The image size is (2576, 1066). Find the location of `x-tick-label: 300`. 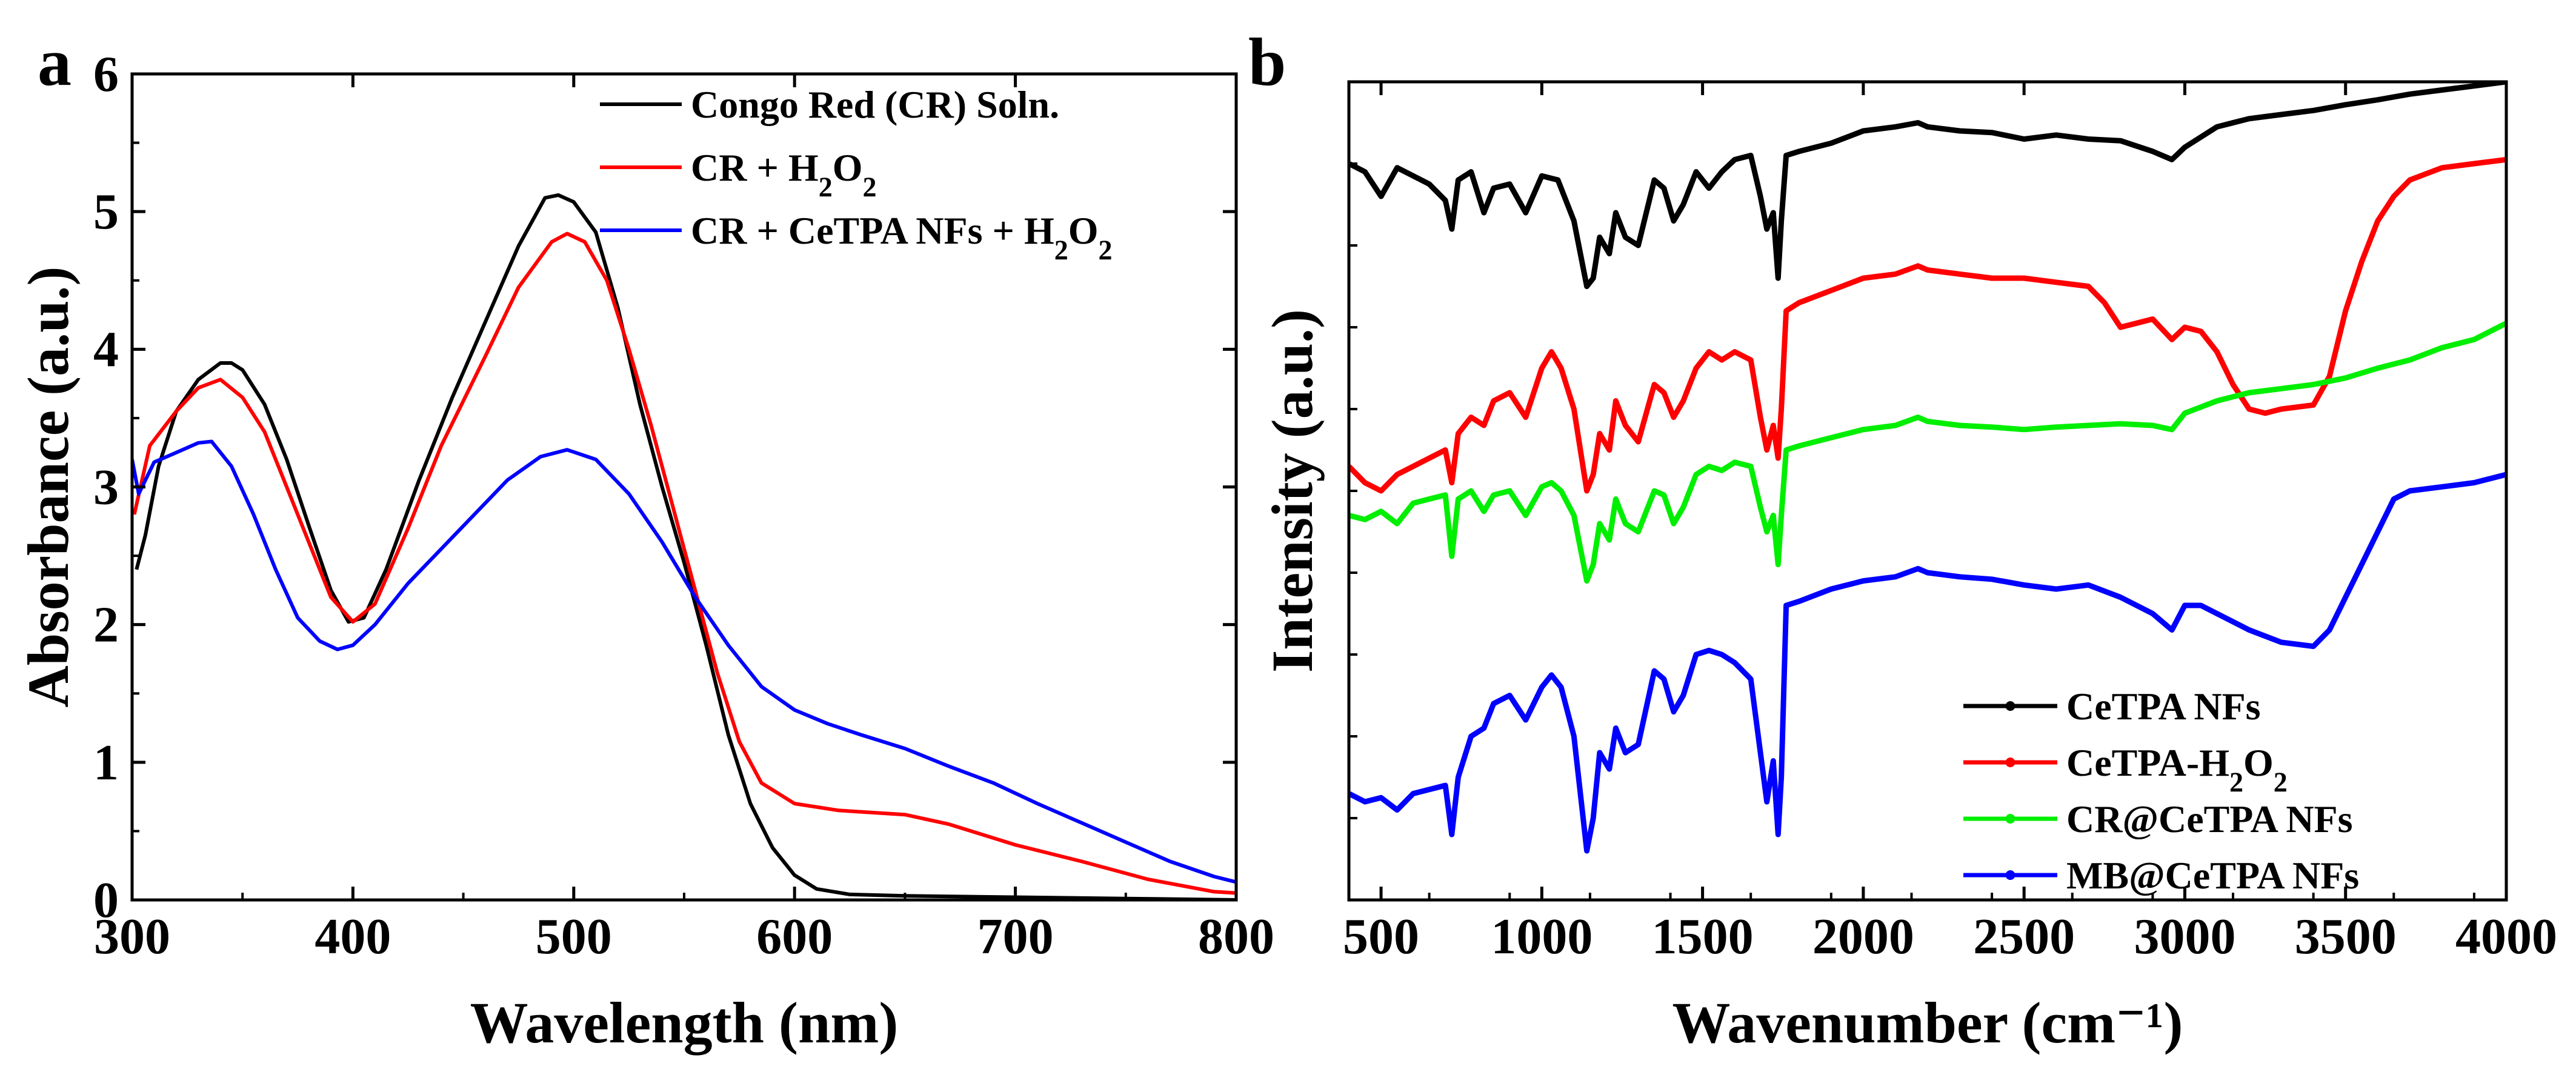

x-tick-label: 300 is located at coordinates (132, 937).